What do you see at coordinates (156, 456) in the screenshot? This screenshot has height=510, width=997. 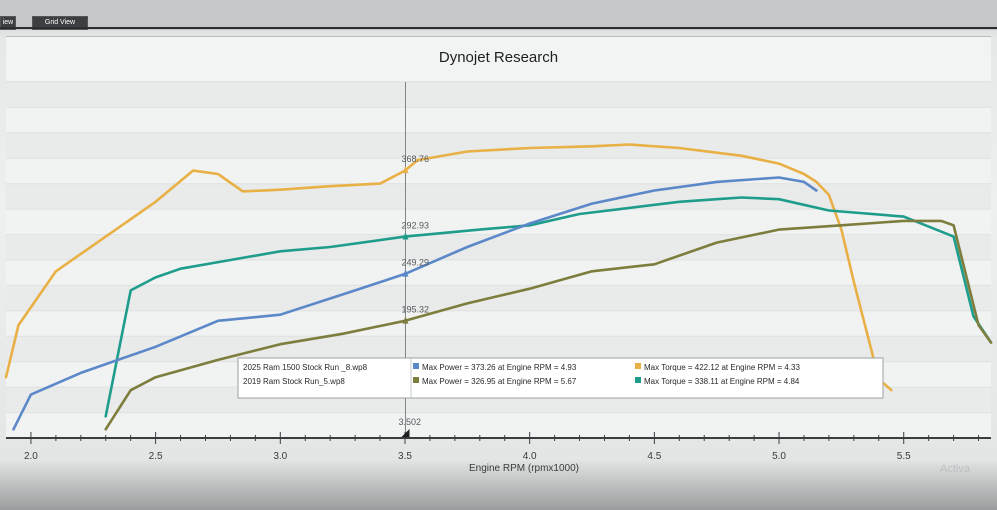 I see `x-tick-label: 2.5` at bounding box center [156, 456].